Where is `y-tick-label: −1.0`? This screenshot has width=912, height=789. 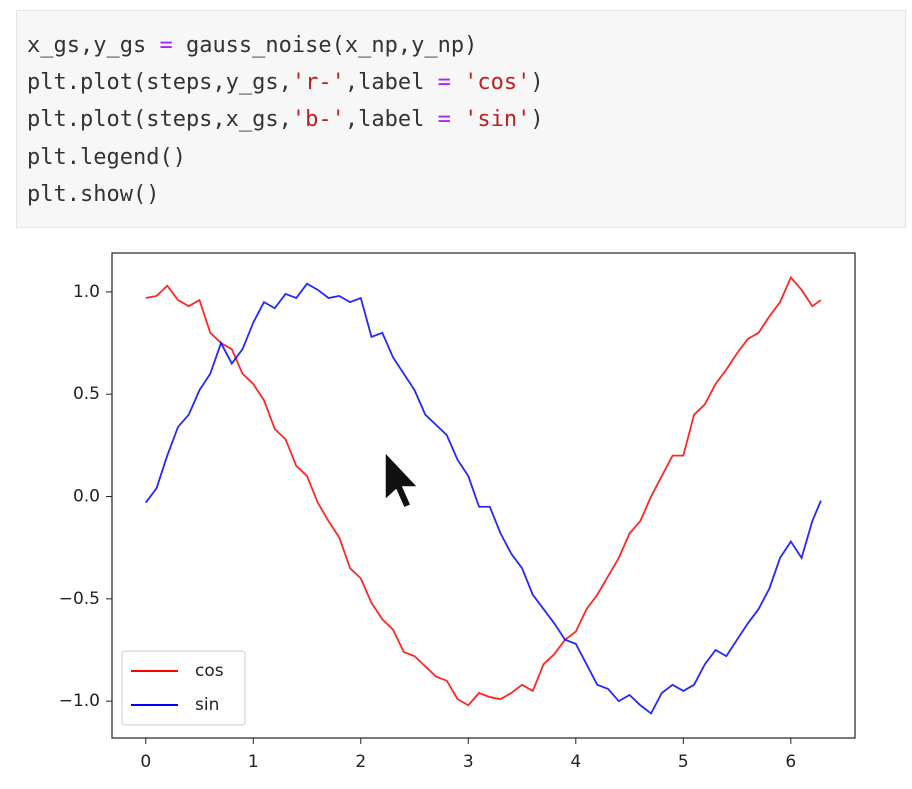 y-tick-label: −1.0 is located at coordinates (79, 701).